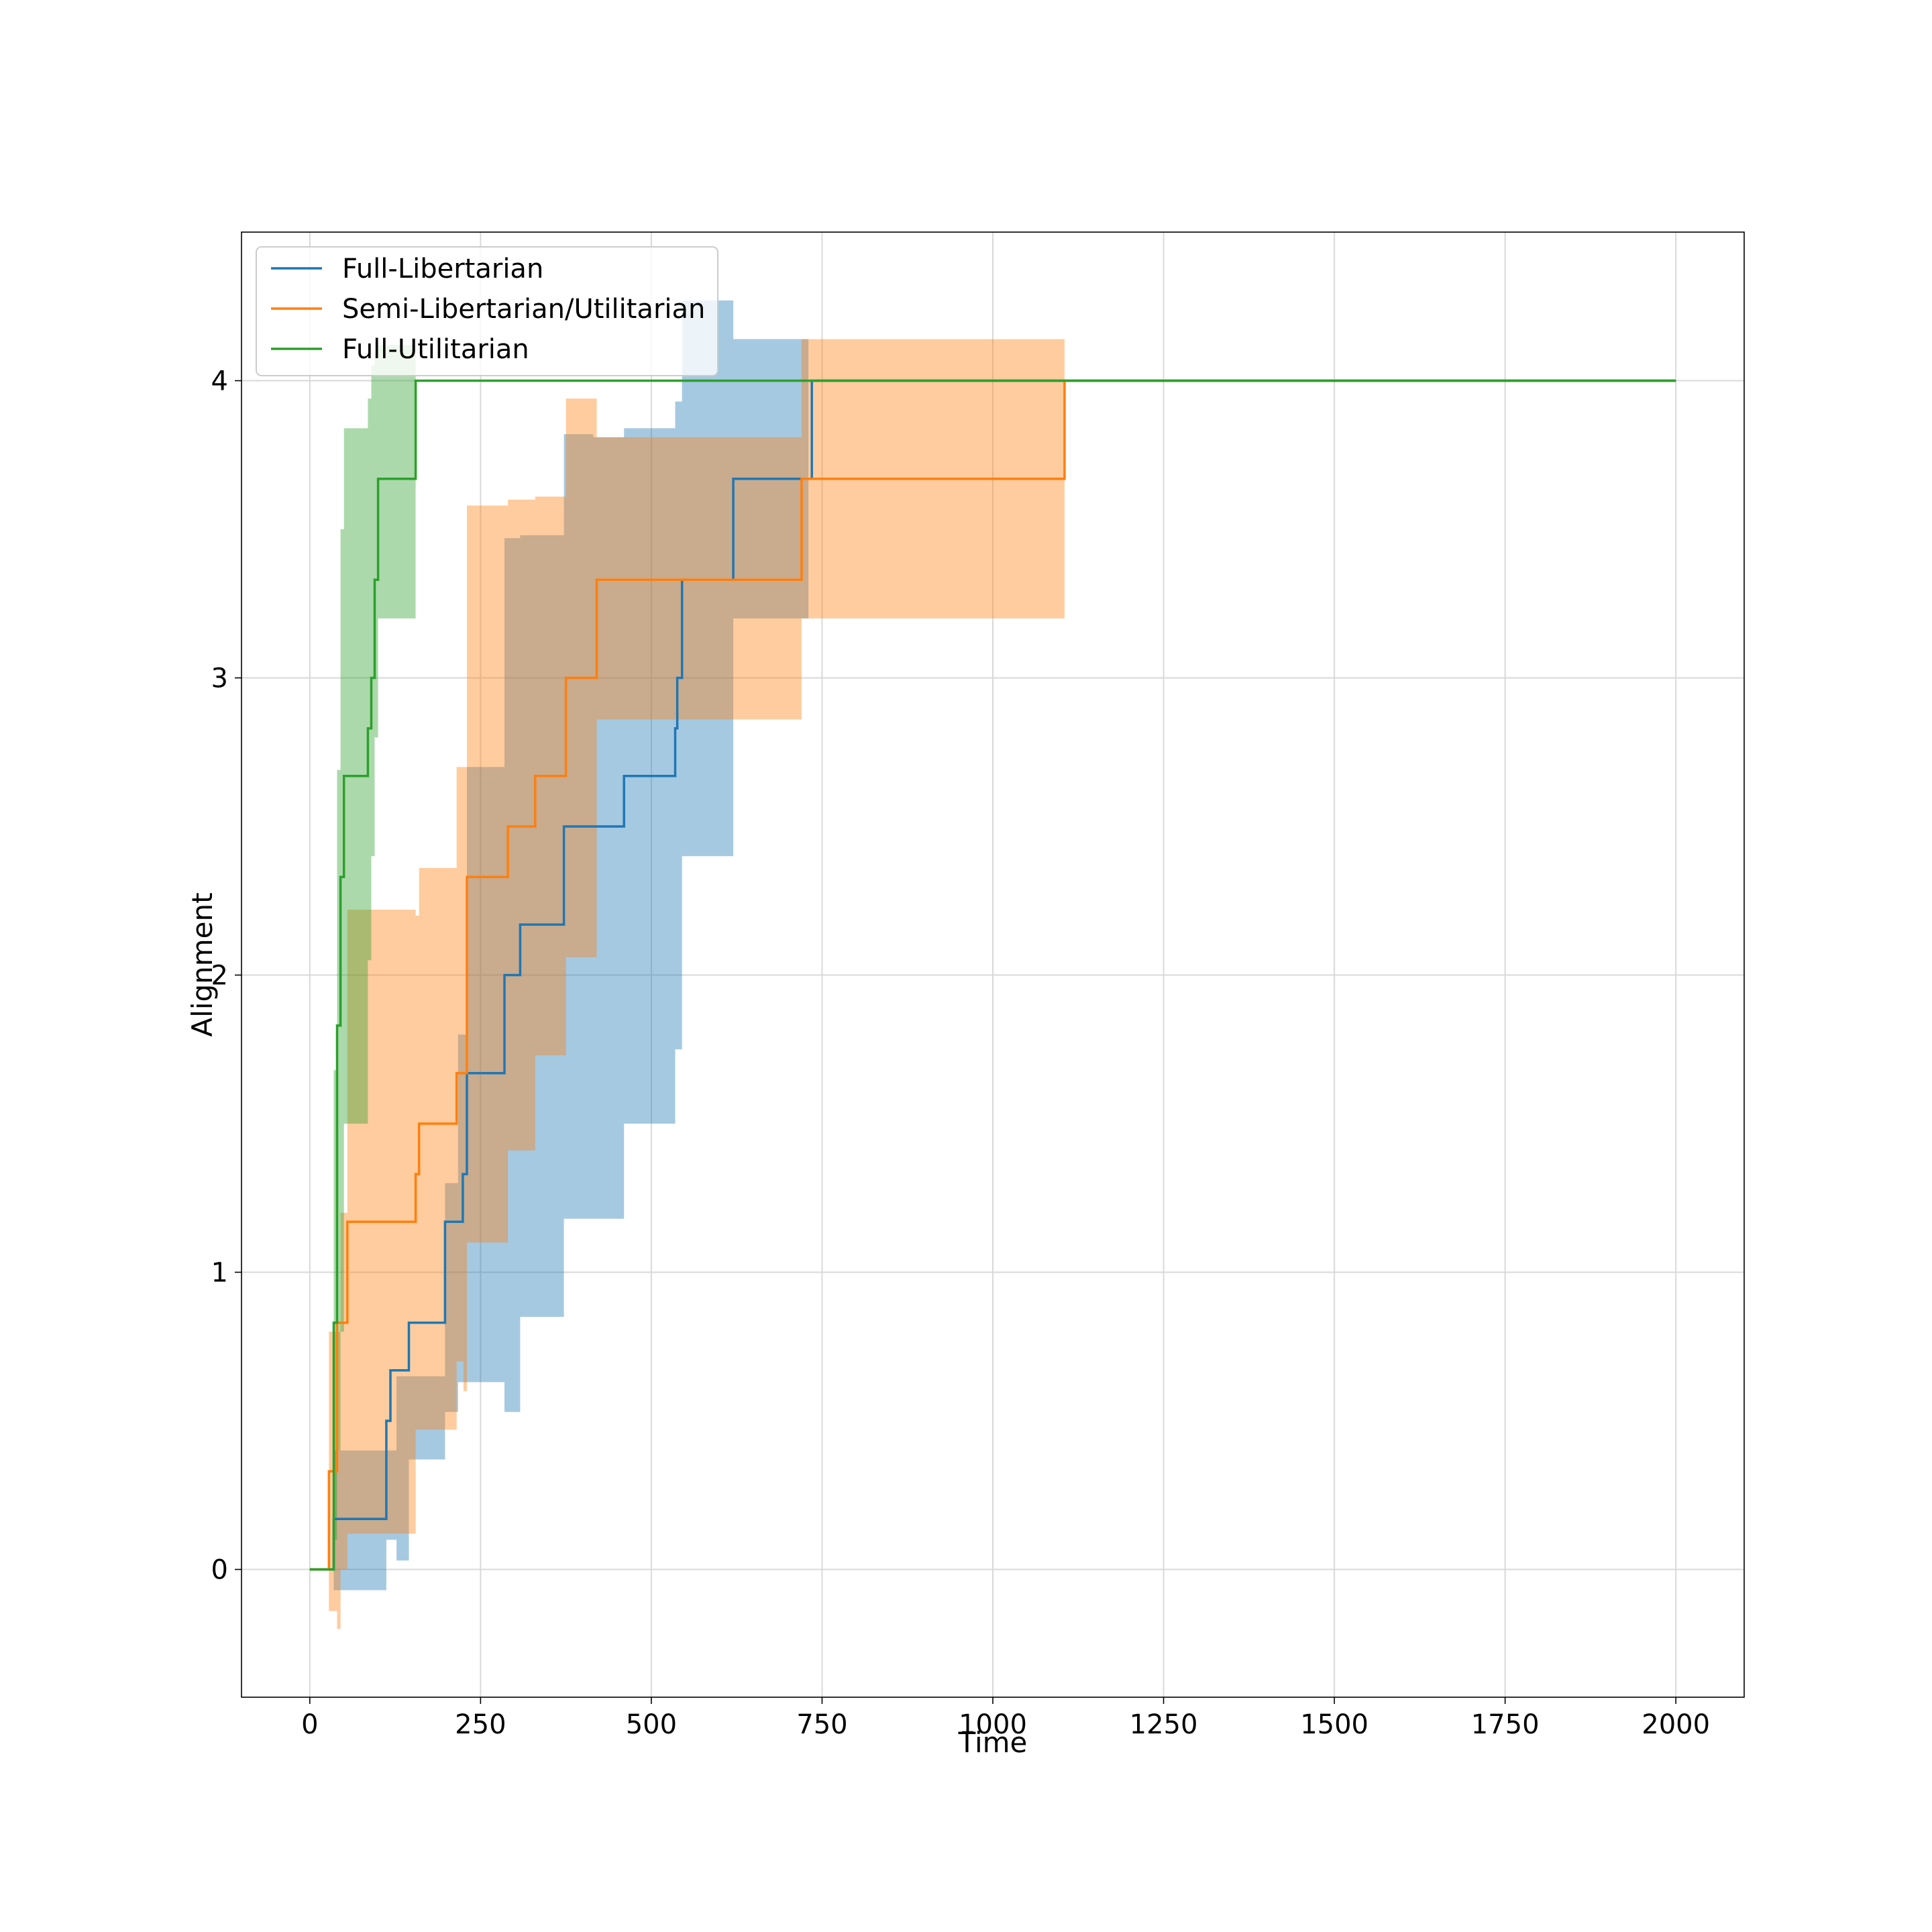  Describe the element at coordinates (1164, 1724) in the screenshot. I see `x-tick-label: 1250` at that location.